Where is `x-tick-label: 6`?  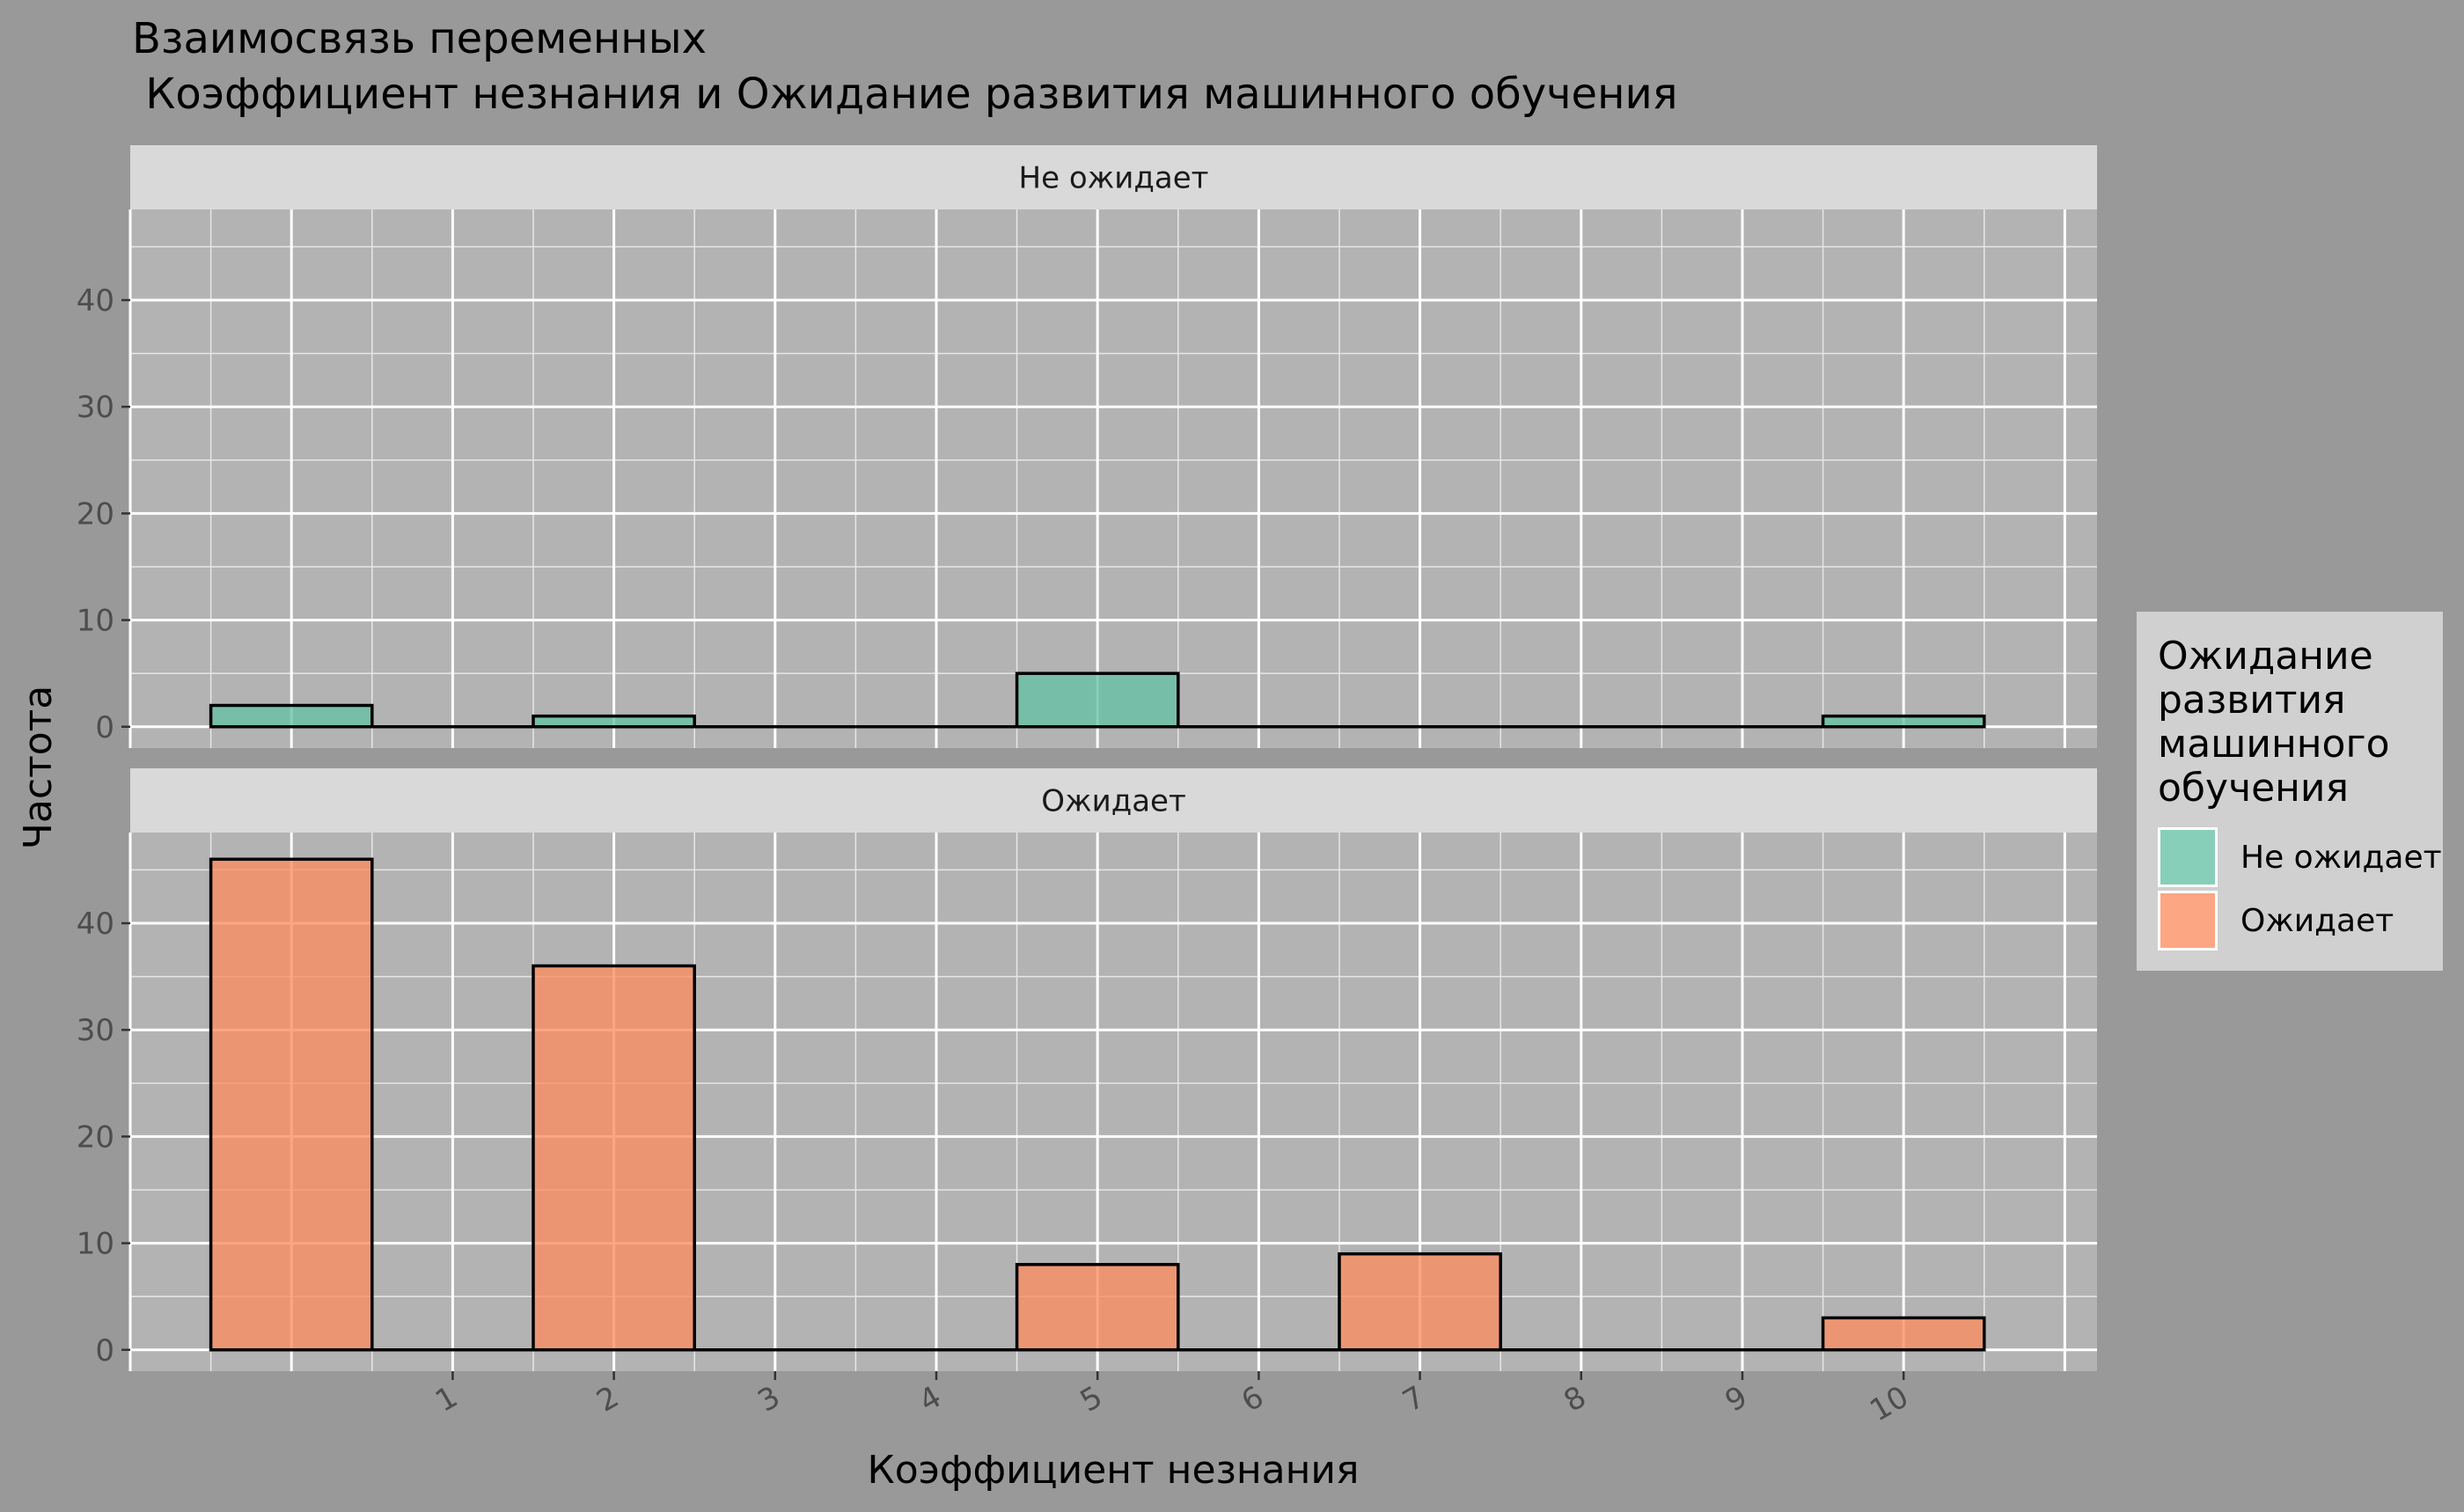
x-tick-label: 6 is located at coordinates (1253, 1399).